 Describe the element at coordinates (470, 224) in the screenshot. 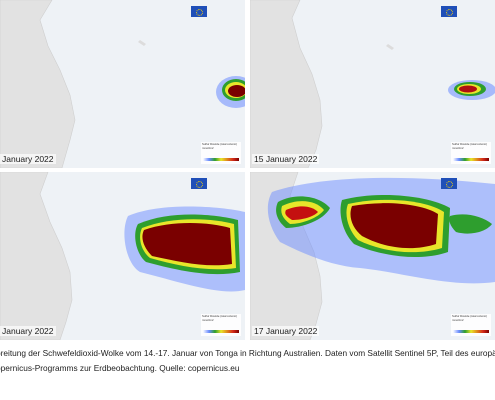

I see `so2-plume-east` at that location.